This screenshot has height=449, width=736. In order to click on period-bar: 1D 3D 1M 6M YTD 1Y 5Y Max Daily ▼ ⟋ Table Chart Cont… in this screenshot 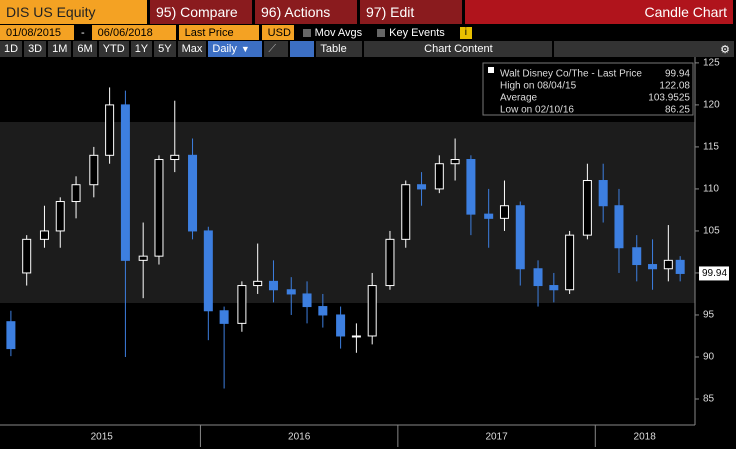, I will do `click(368, 49)`.